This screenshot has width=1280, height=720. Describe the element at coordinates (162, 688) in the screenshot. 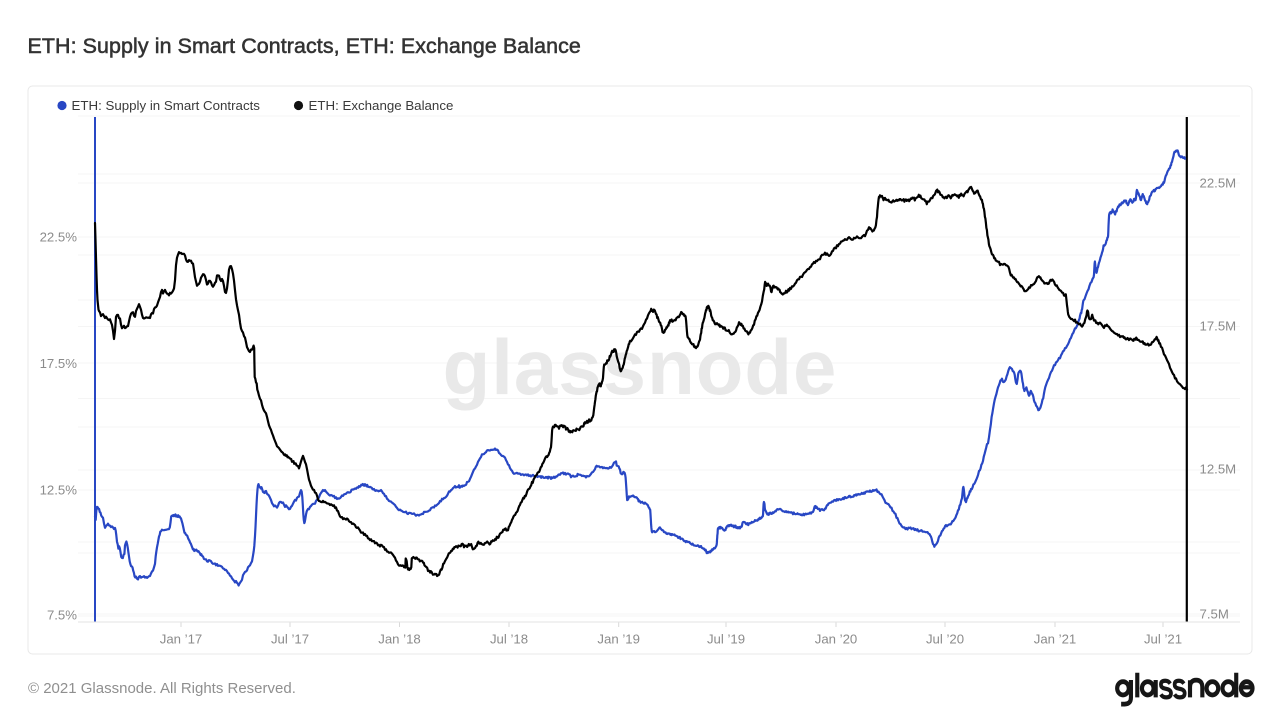

I see `svg-text:© 2021 Glassnode. All Rights R: © 2021 Glassnode. All Rights Reserved.` at that location.